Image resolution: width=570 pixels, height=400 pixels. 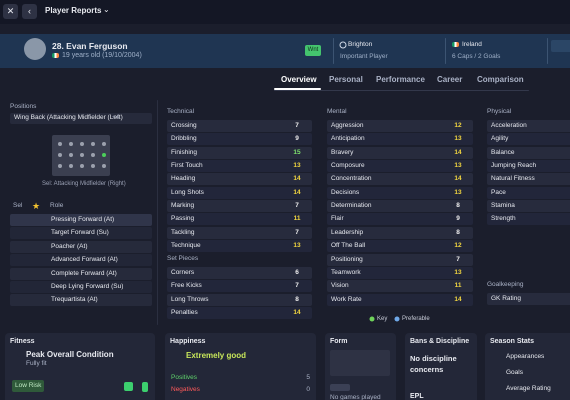 What do you see at coordinates (183, 258) in the screenshot?
I see `attribute-group-title: Set Pieces` at bounding box center [183, 258].